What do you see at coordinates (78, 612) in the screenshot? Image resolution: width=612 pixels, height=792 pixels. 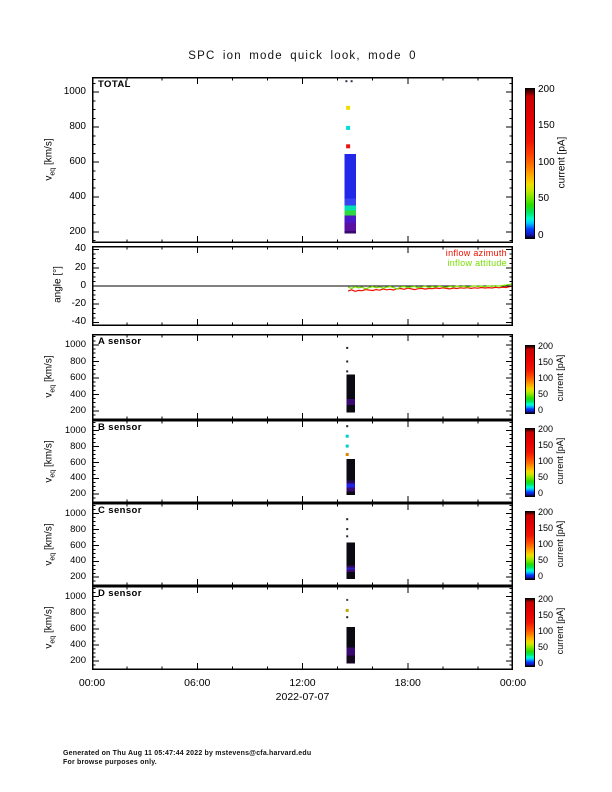 I see `d-sensor-y-tick-label: 800` at bounding box center [78, 612].